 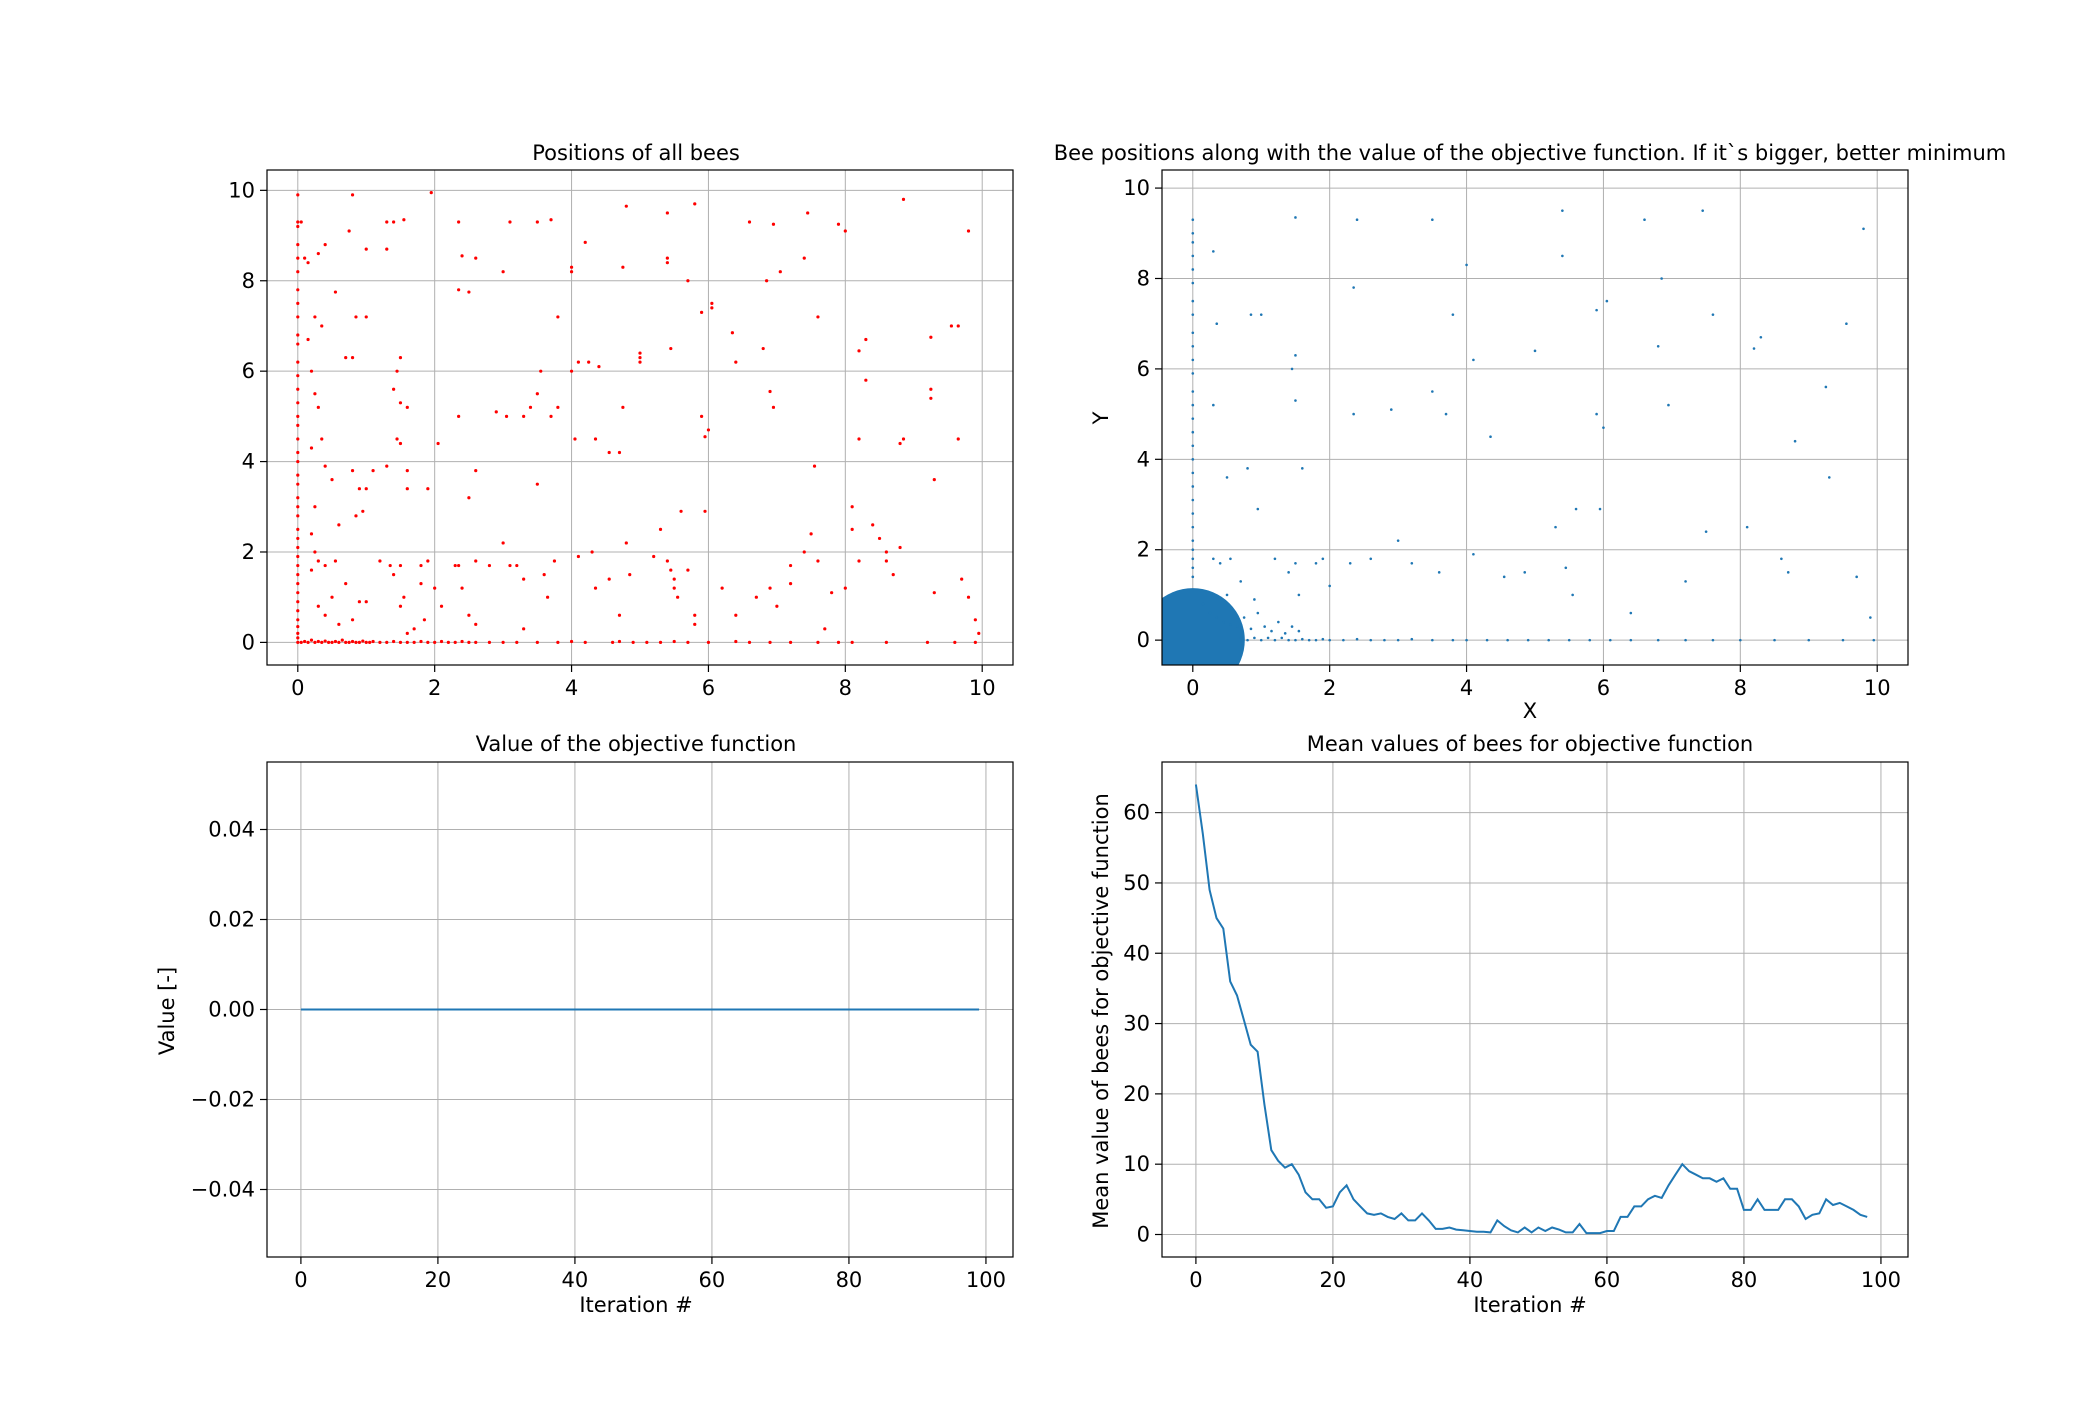 I want to click on y-tick-label: 6, so click(x=1143, y=369).